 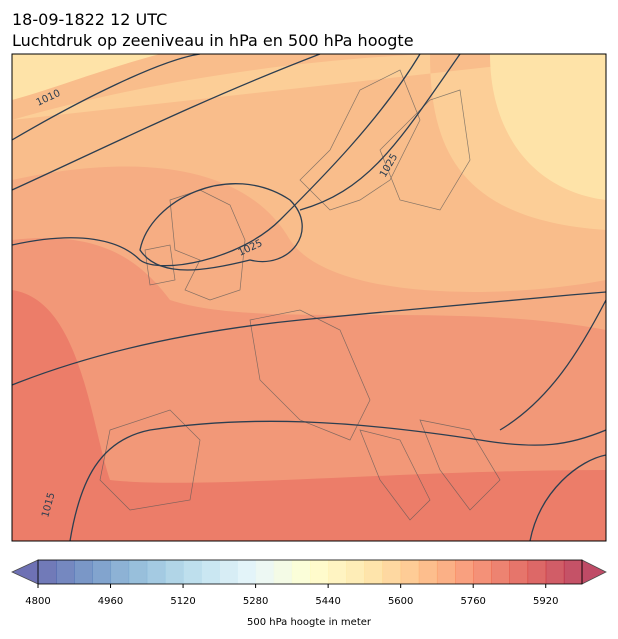 What do you see at coordinates (182, 601) in the screenshot?
I see `colorbar-tick-label: 5120` at bounding box center [182, 601].